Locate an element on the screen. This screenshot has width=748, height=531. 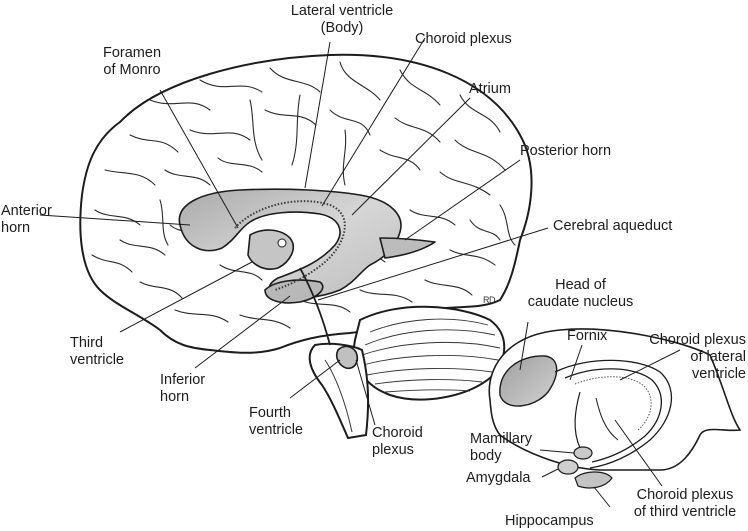
label-fornix: Fornix is located at coordinates (587, 336).